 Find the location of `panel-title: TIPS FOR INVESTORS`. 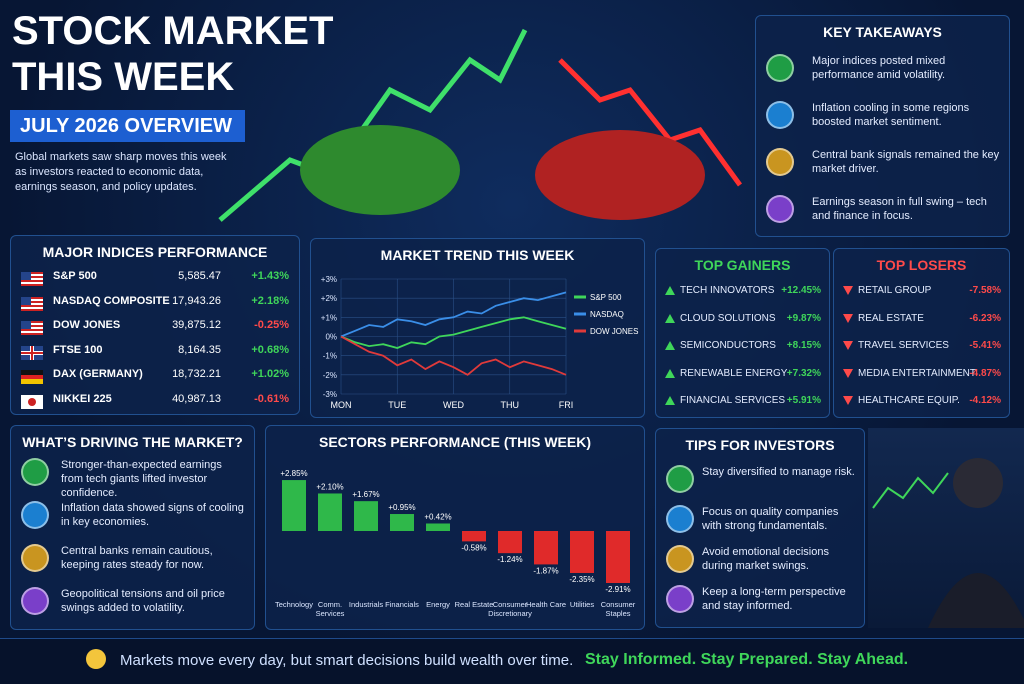

panel-title: TIPS FOR INVESTORS is located at coordinates (760, 445).